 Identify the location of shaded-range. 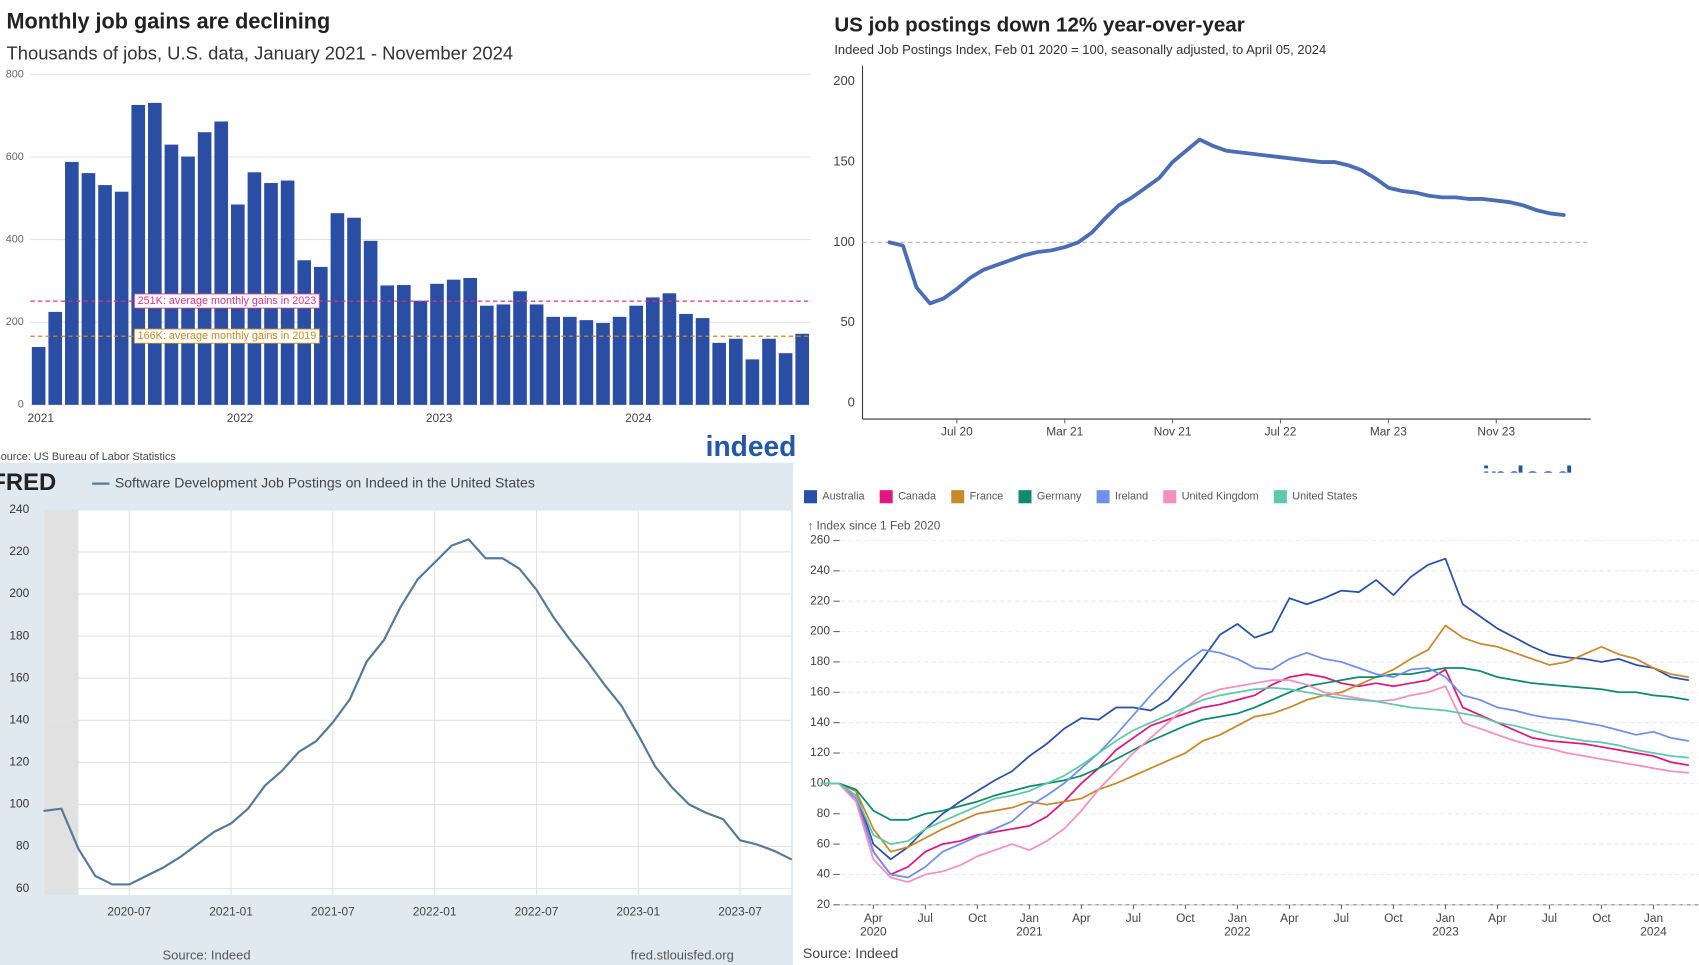
(61, 702).